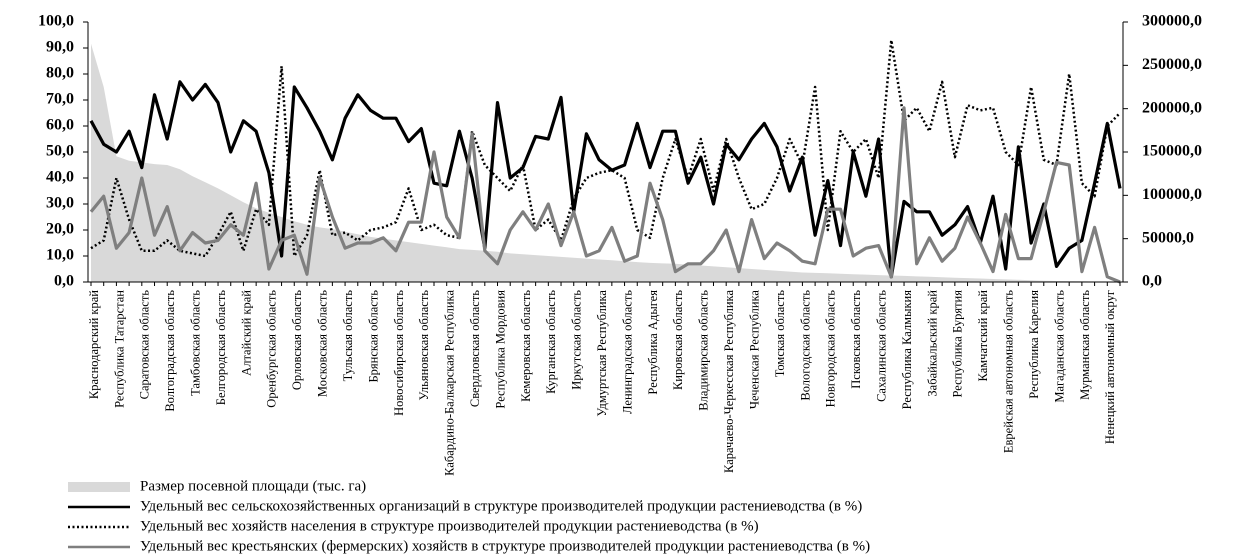 This screenshot has height=559, width=1237. Describe the element at coordinates (1009, 371) in the screenshot. I see `x-tick-label: Еврейская автономная область` at that location.